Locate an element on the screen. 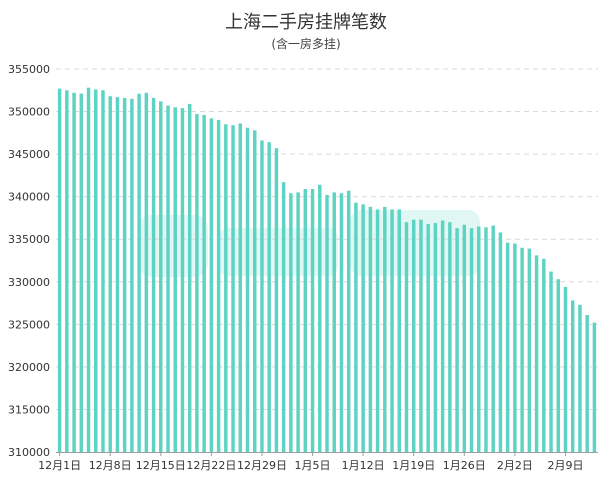 Image resolution: width=612 pixels, height=484 pixels. x-tick-label: 2月9日 is located at coordinates (565, 465).